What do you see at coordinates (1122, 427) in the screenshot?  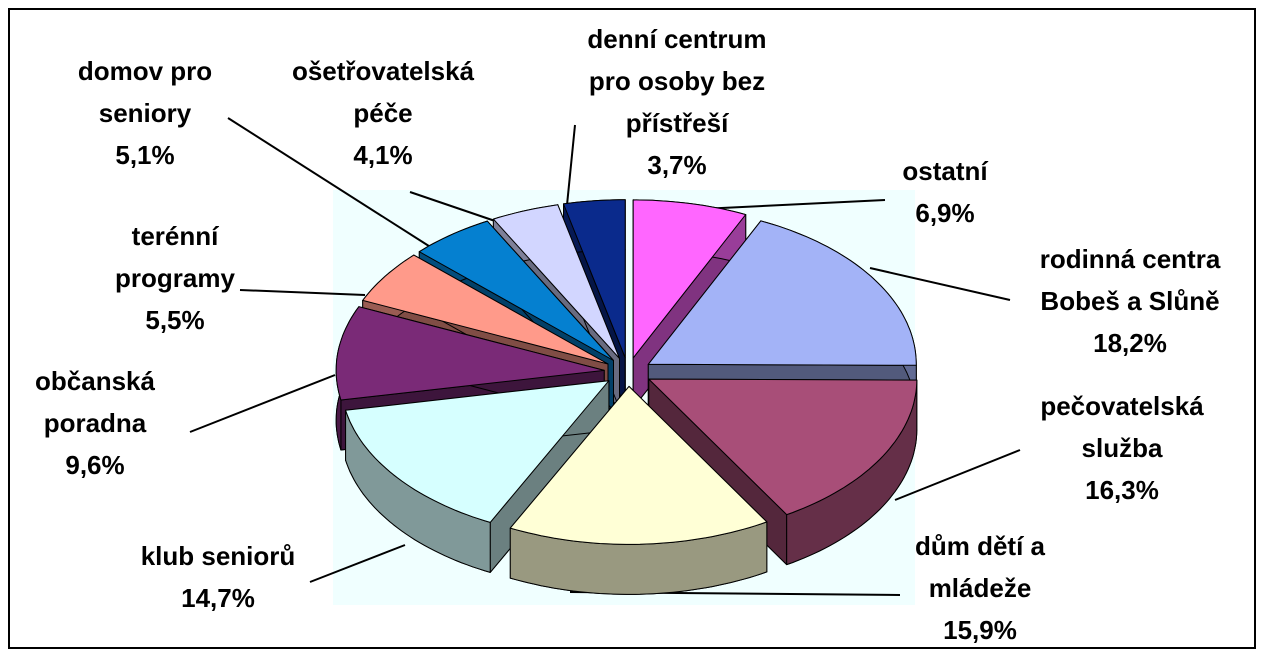 I see `category-label: pečovatelská služba` at bounding box center [1122, 427].